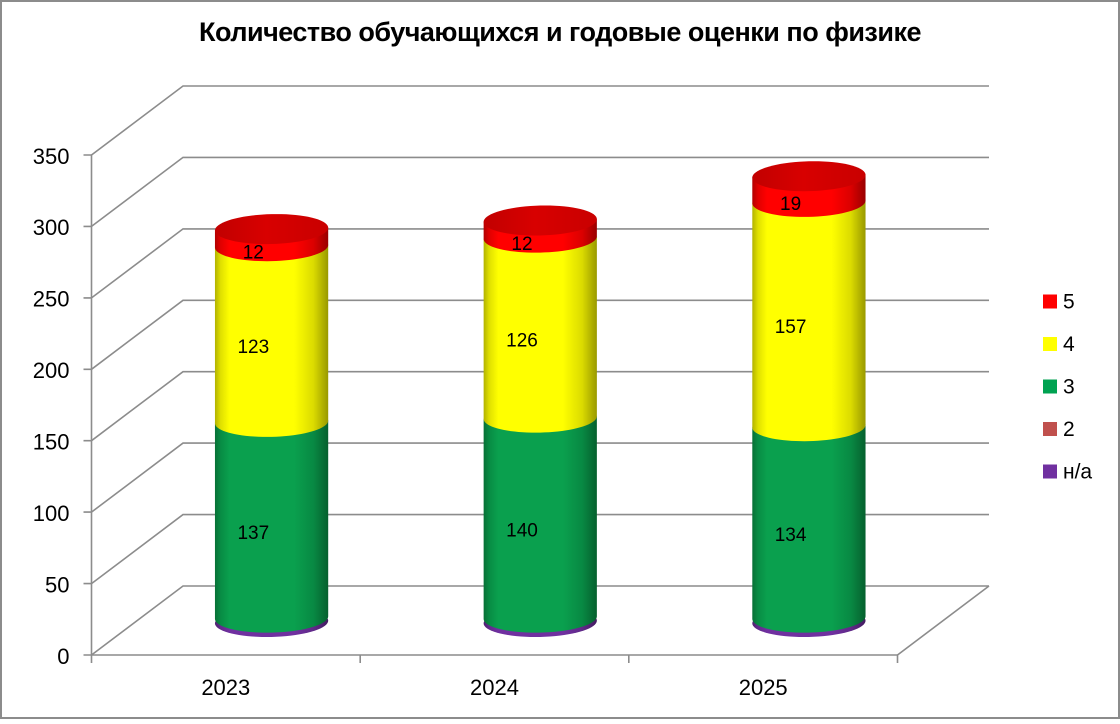  I want to click on svg-text: 2023, so click(225, 687).